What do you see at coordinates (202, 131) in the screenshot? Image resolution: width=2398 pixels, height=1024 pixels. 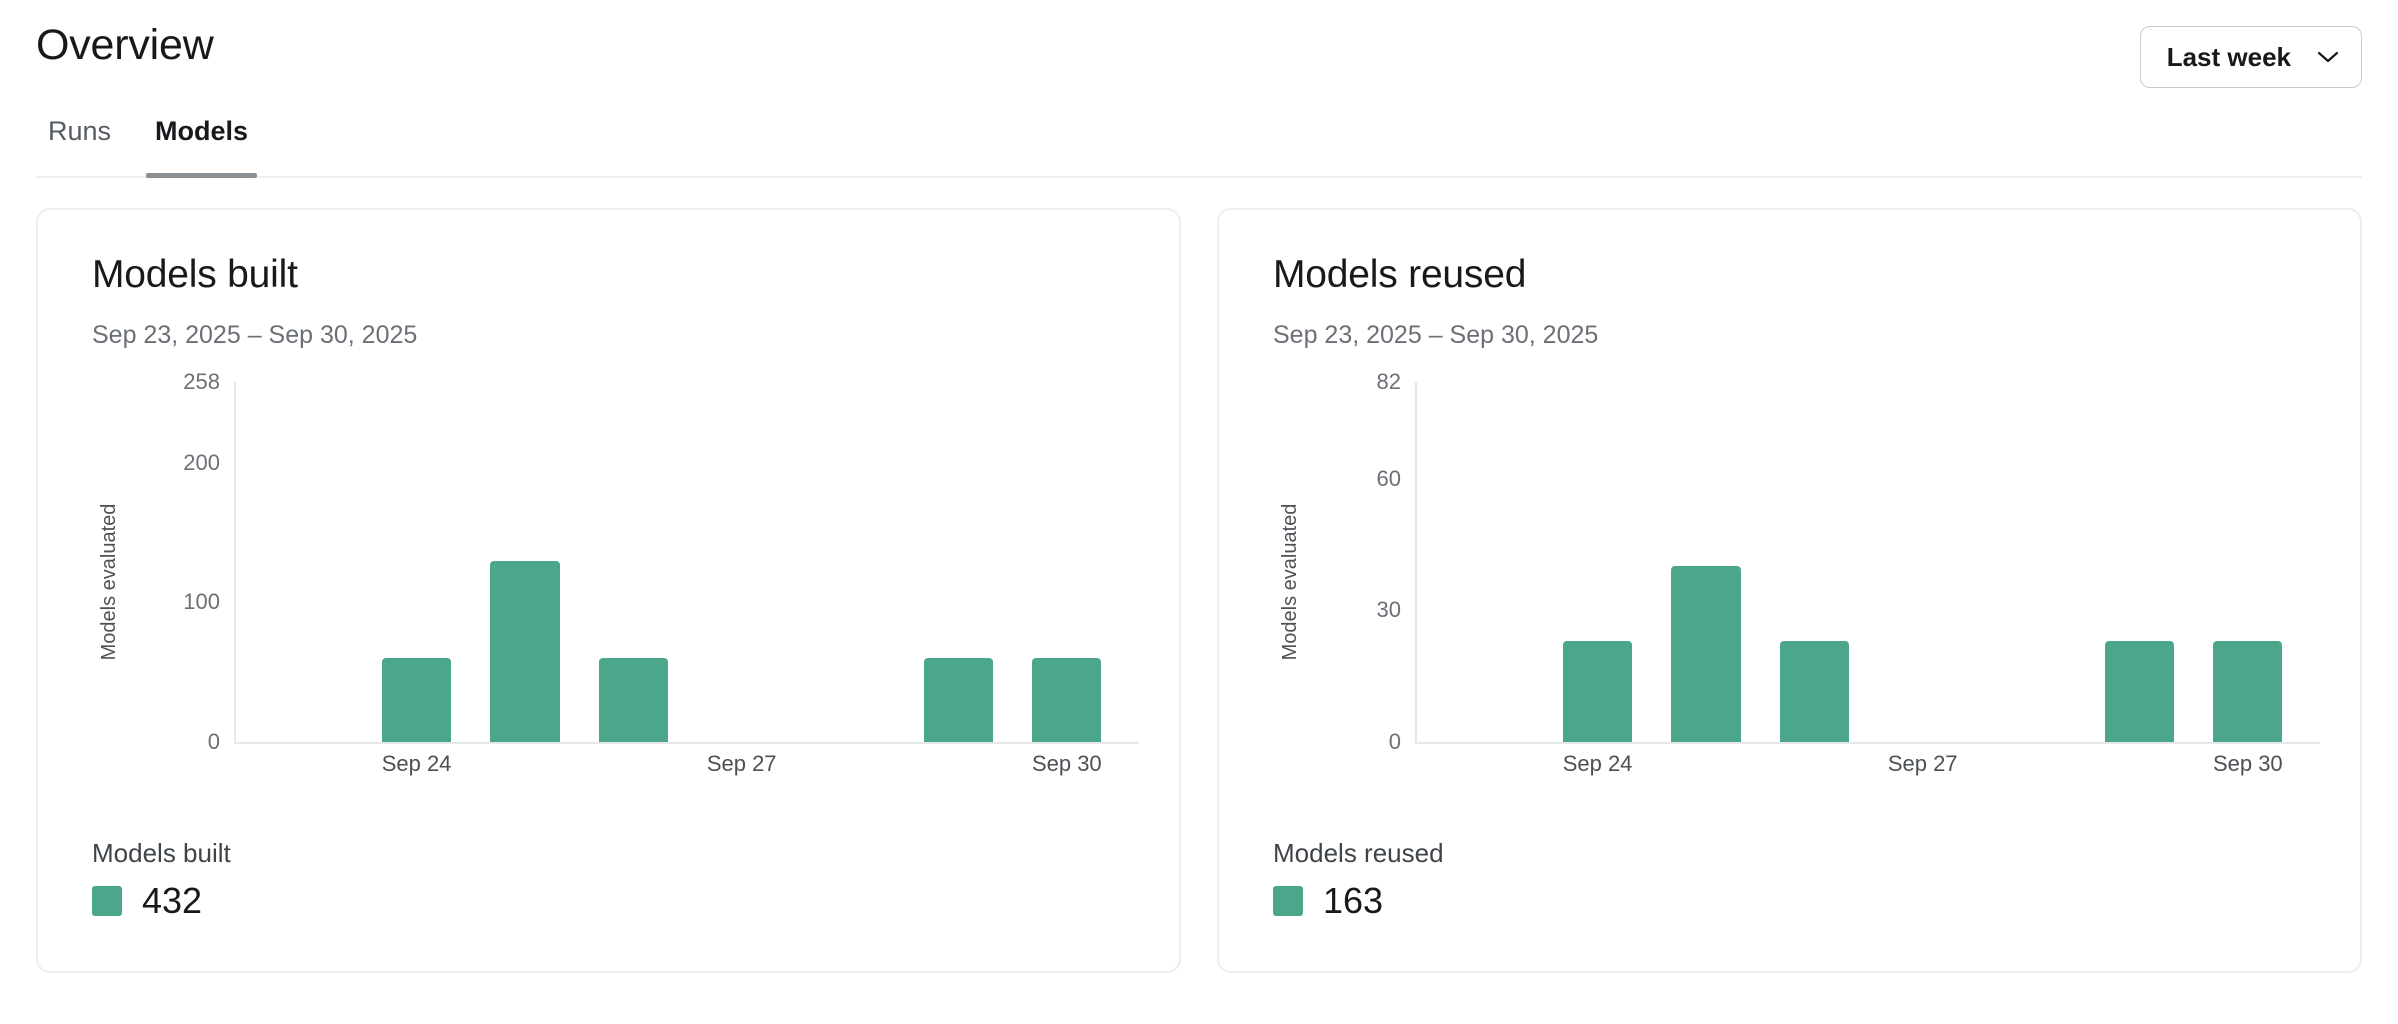 I see `tab-models-label: Models` at bounding box center [202, 131].